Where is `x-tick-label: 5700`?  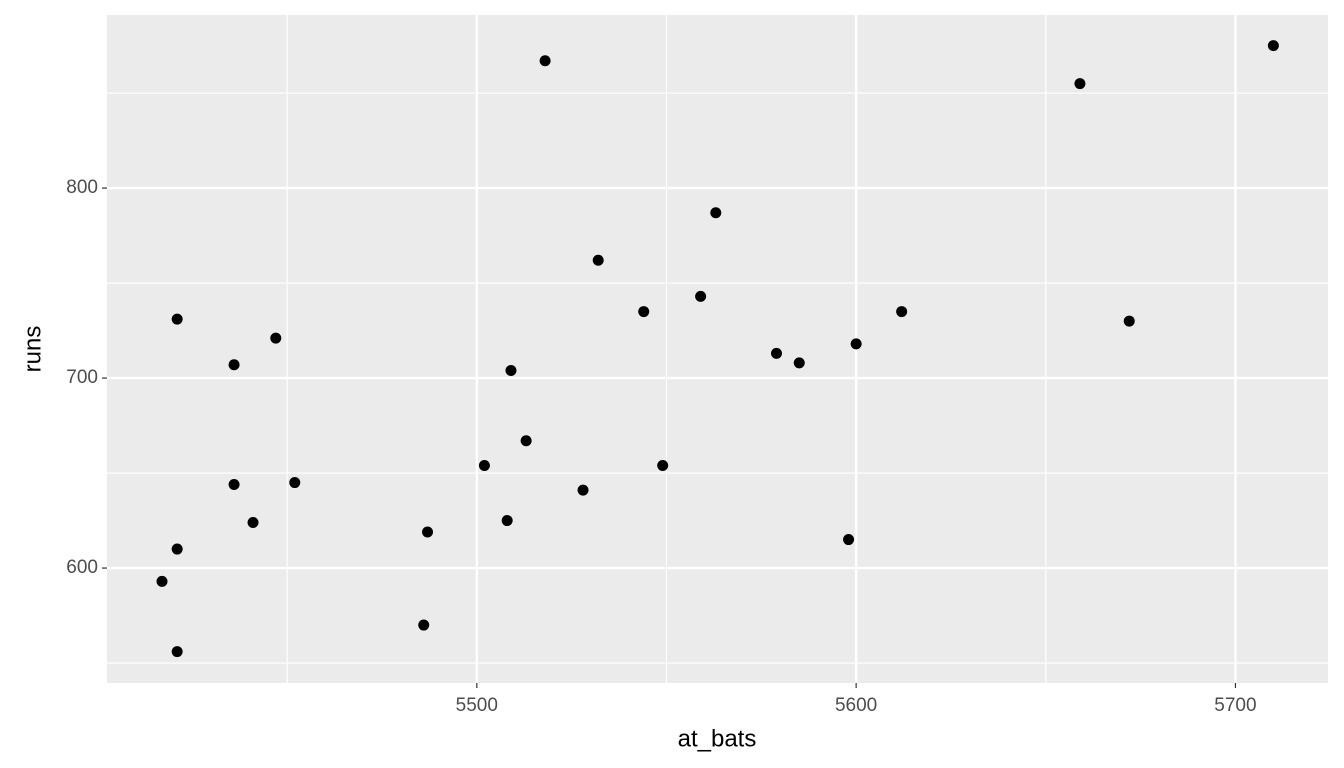
x-tick-label: 5700 is located at coordinates (1235, 705).